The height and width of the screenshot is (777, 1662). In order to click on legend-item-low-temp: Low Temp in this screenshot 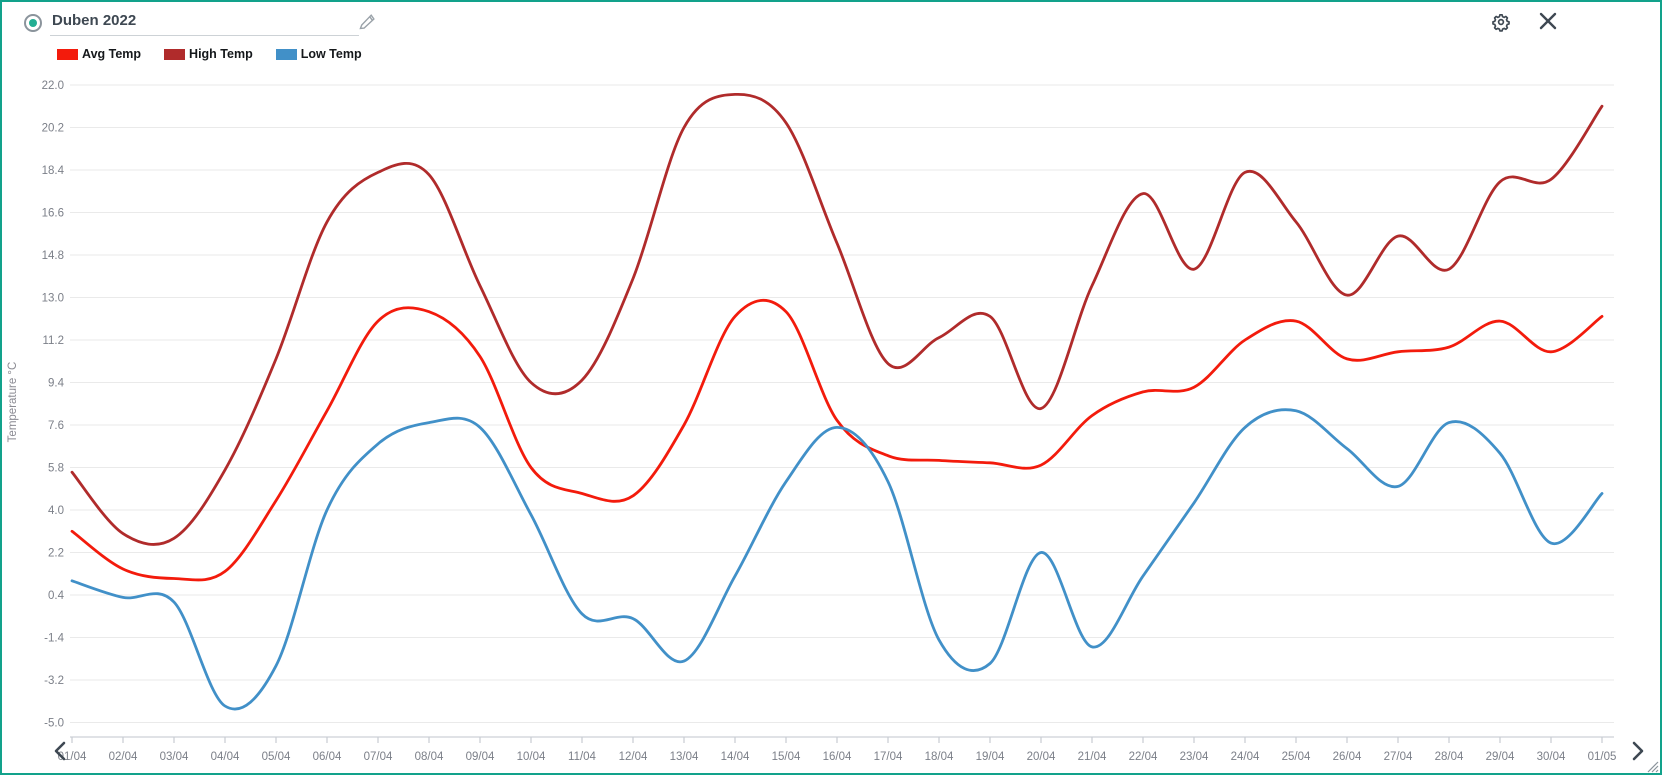, I will do `click(318, 54)`.